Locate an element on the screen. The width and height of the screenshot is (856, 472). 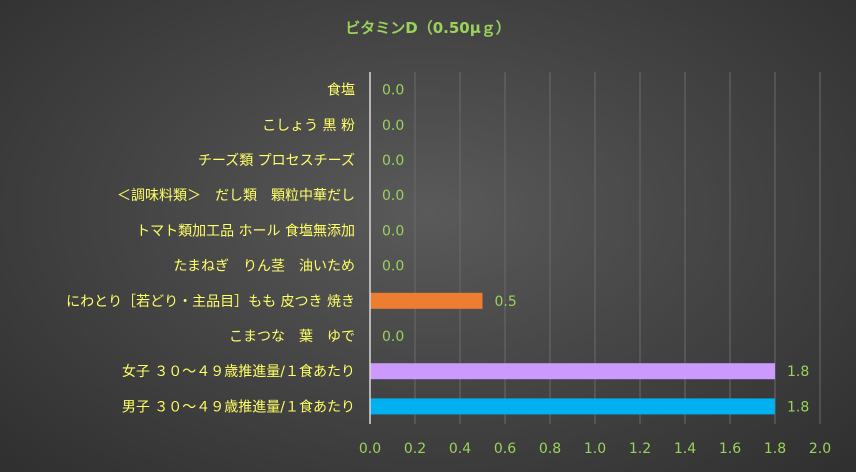
x-tick-label: 0.8 is located at coordinates (550, 449).